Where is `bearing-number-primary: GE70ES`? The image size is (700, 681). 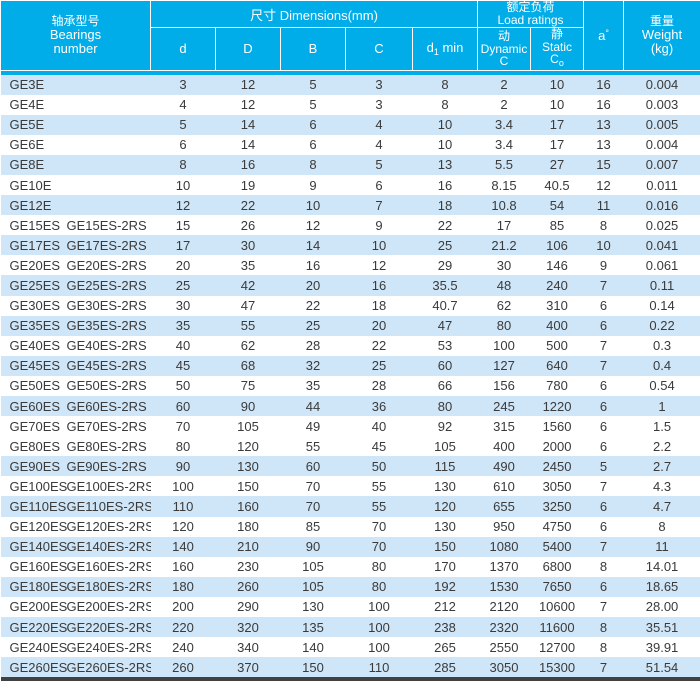
bearing-number-primary: GE70ES is located at coordinates (38, 426).